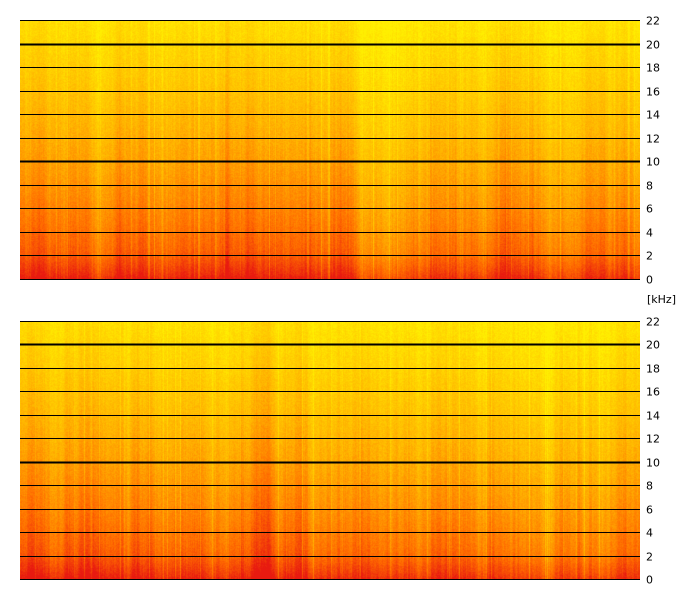  What do you see at coordinates (653, 162) in the screenshot?
I see `y-tick-label-0-10: 10` at bounding box center [653, 162].